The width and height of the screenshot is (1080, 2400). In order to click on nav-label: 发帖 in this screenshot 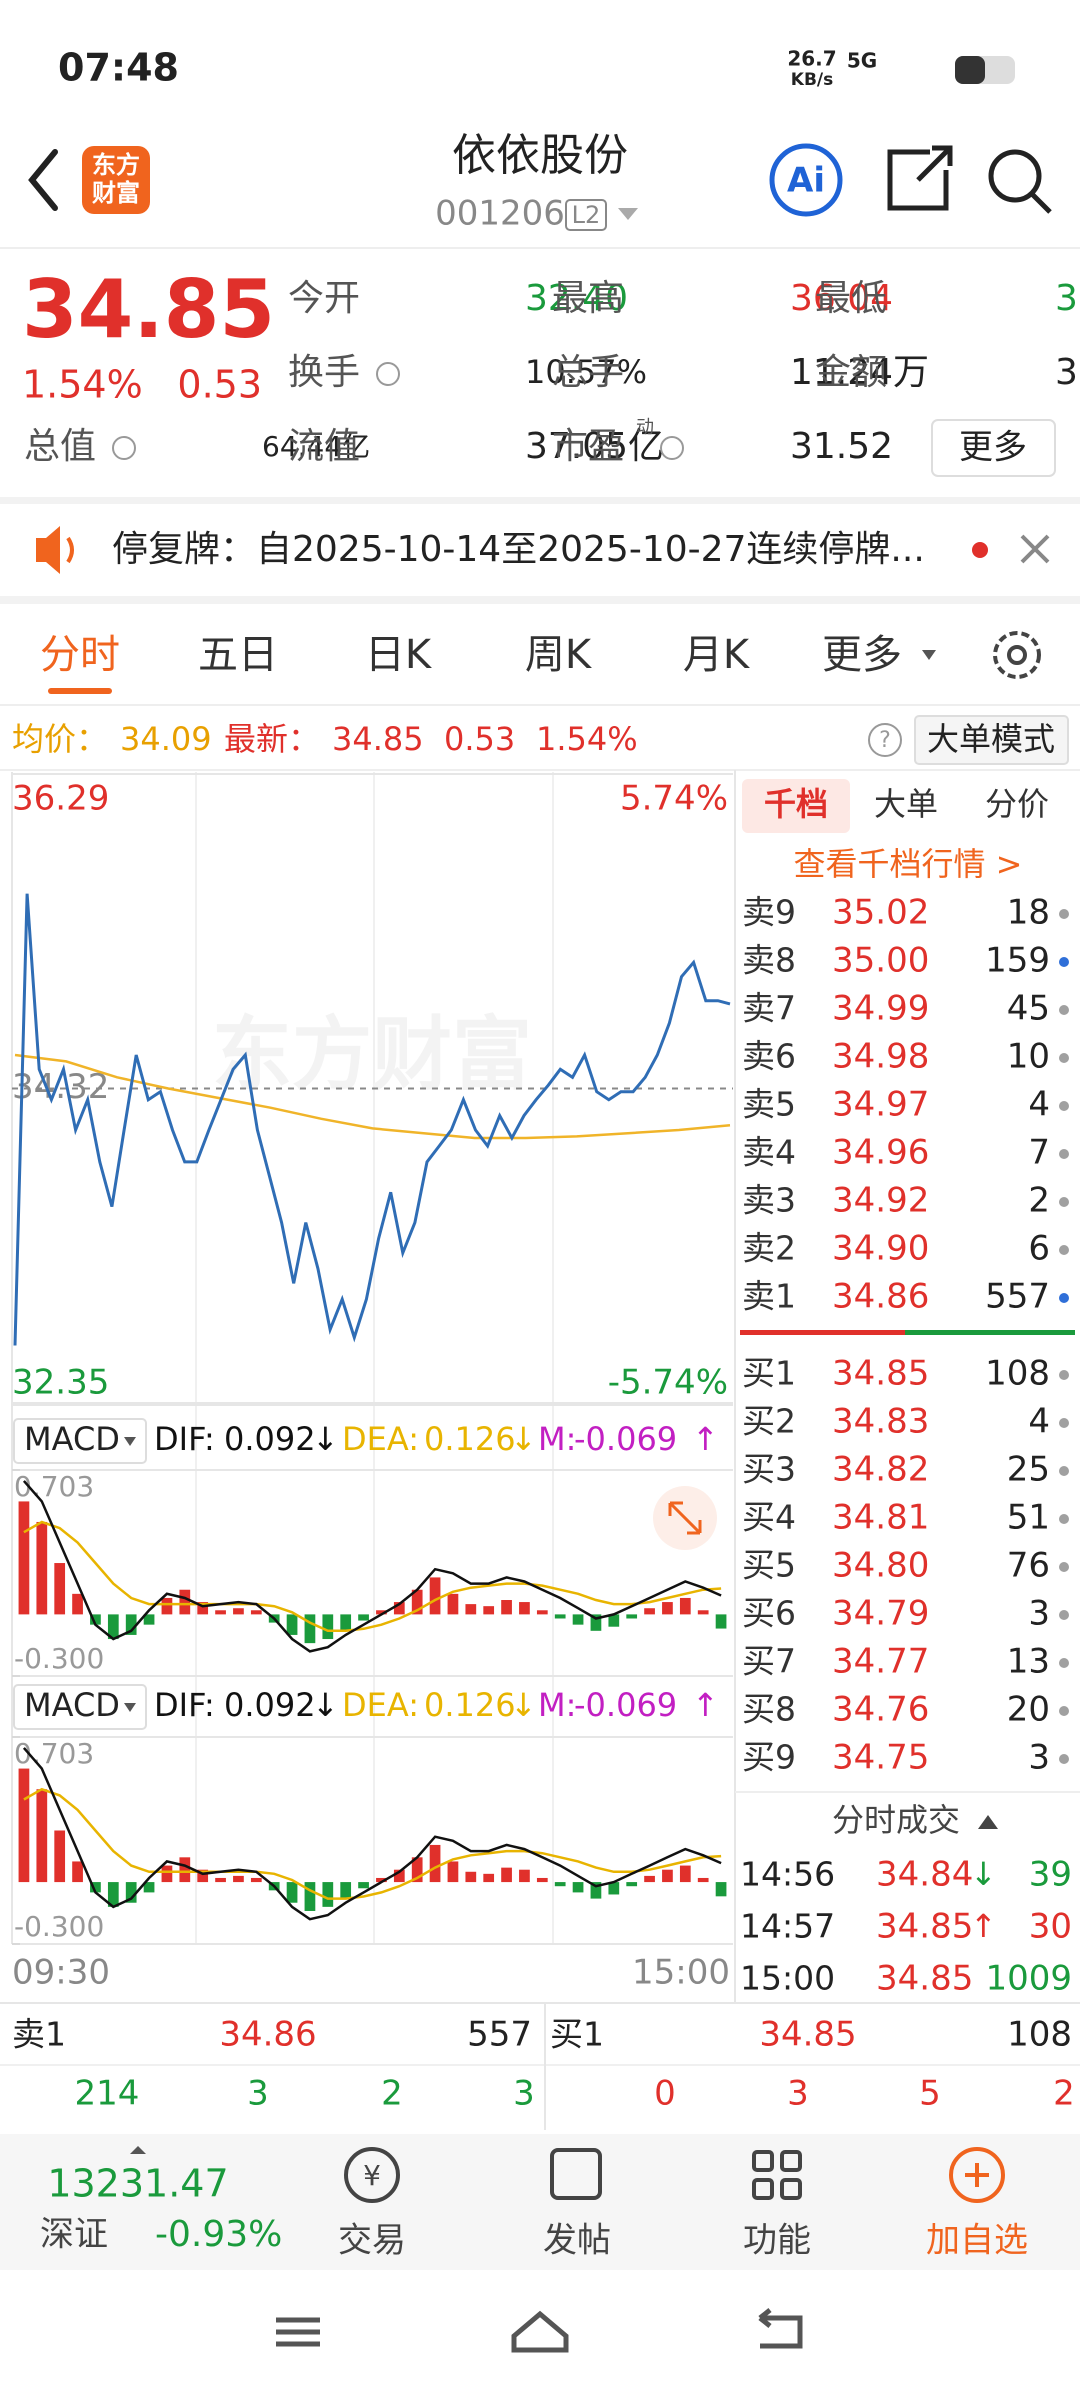, I will do `click(577, 2241)`.